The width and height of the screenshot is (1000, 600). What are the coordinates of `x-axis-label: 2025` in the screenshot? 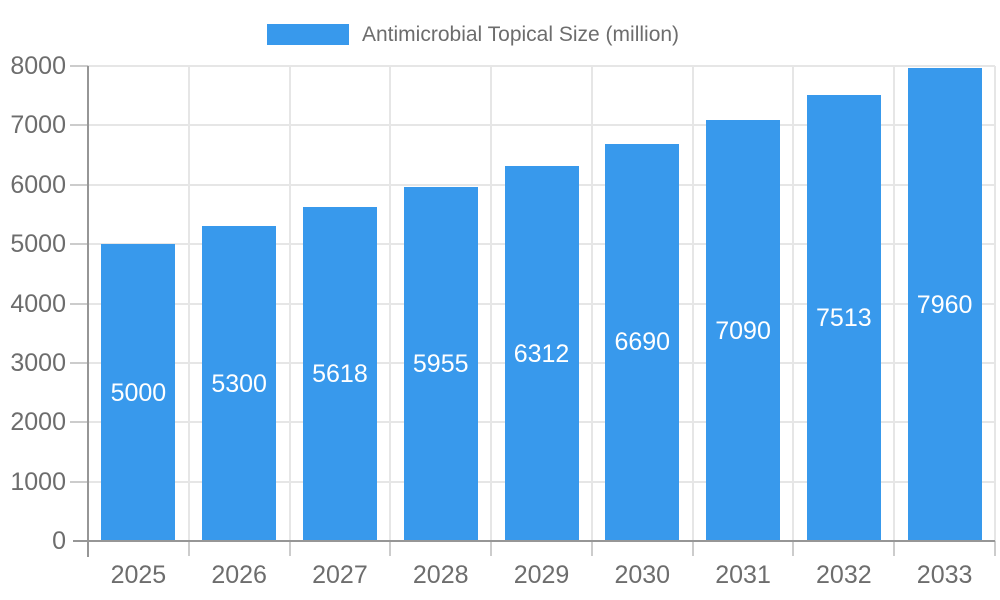 It's located at (138, 575).